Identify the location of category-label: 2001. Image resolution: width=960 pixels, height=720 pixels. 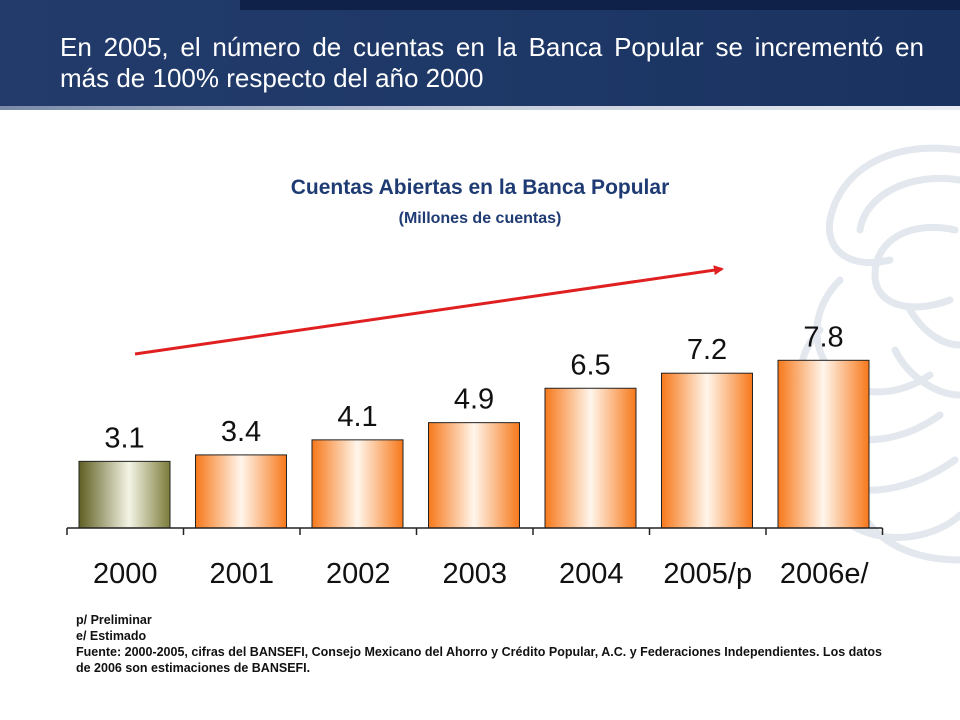
(241, 574).